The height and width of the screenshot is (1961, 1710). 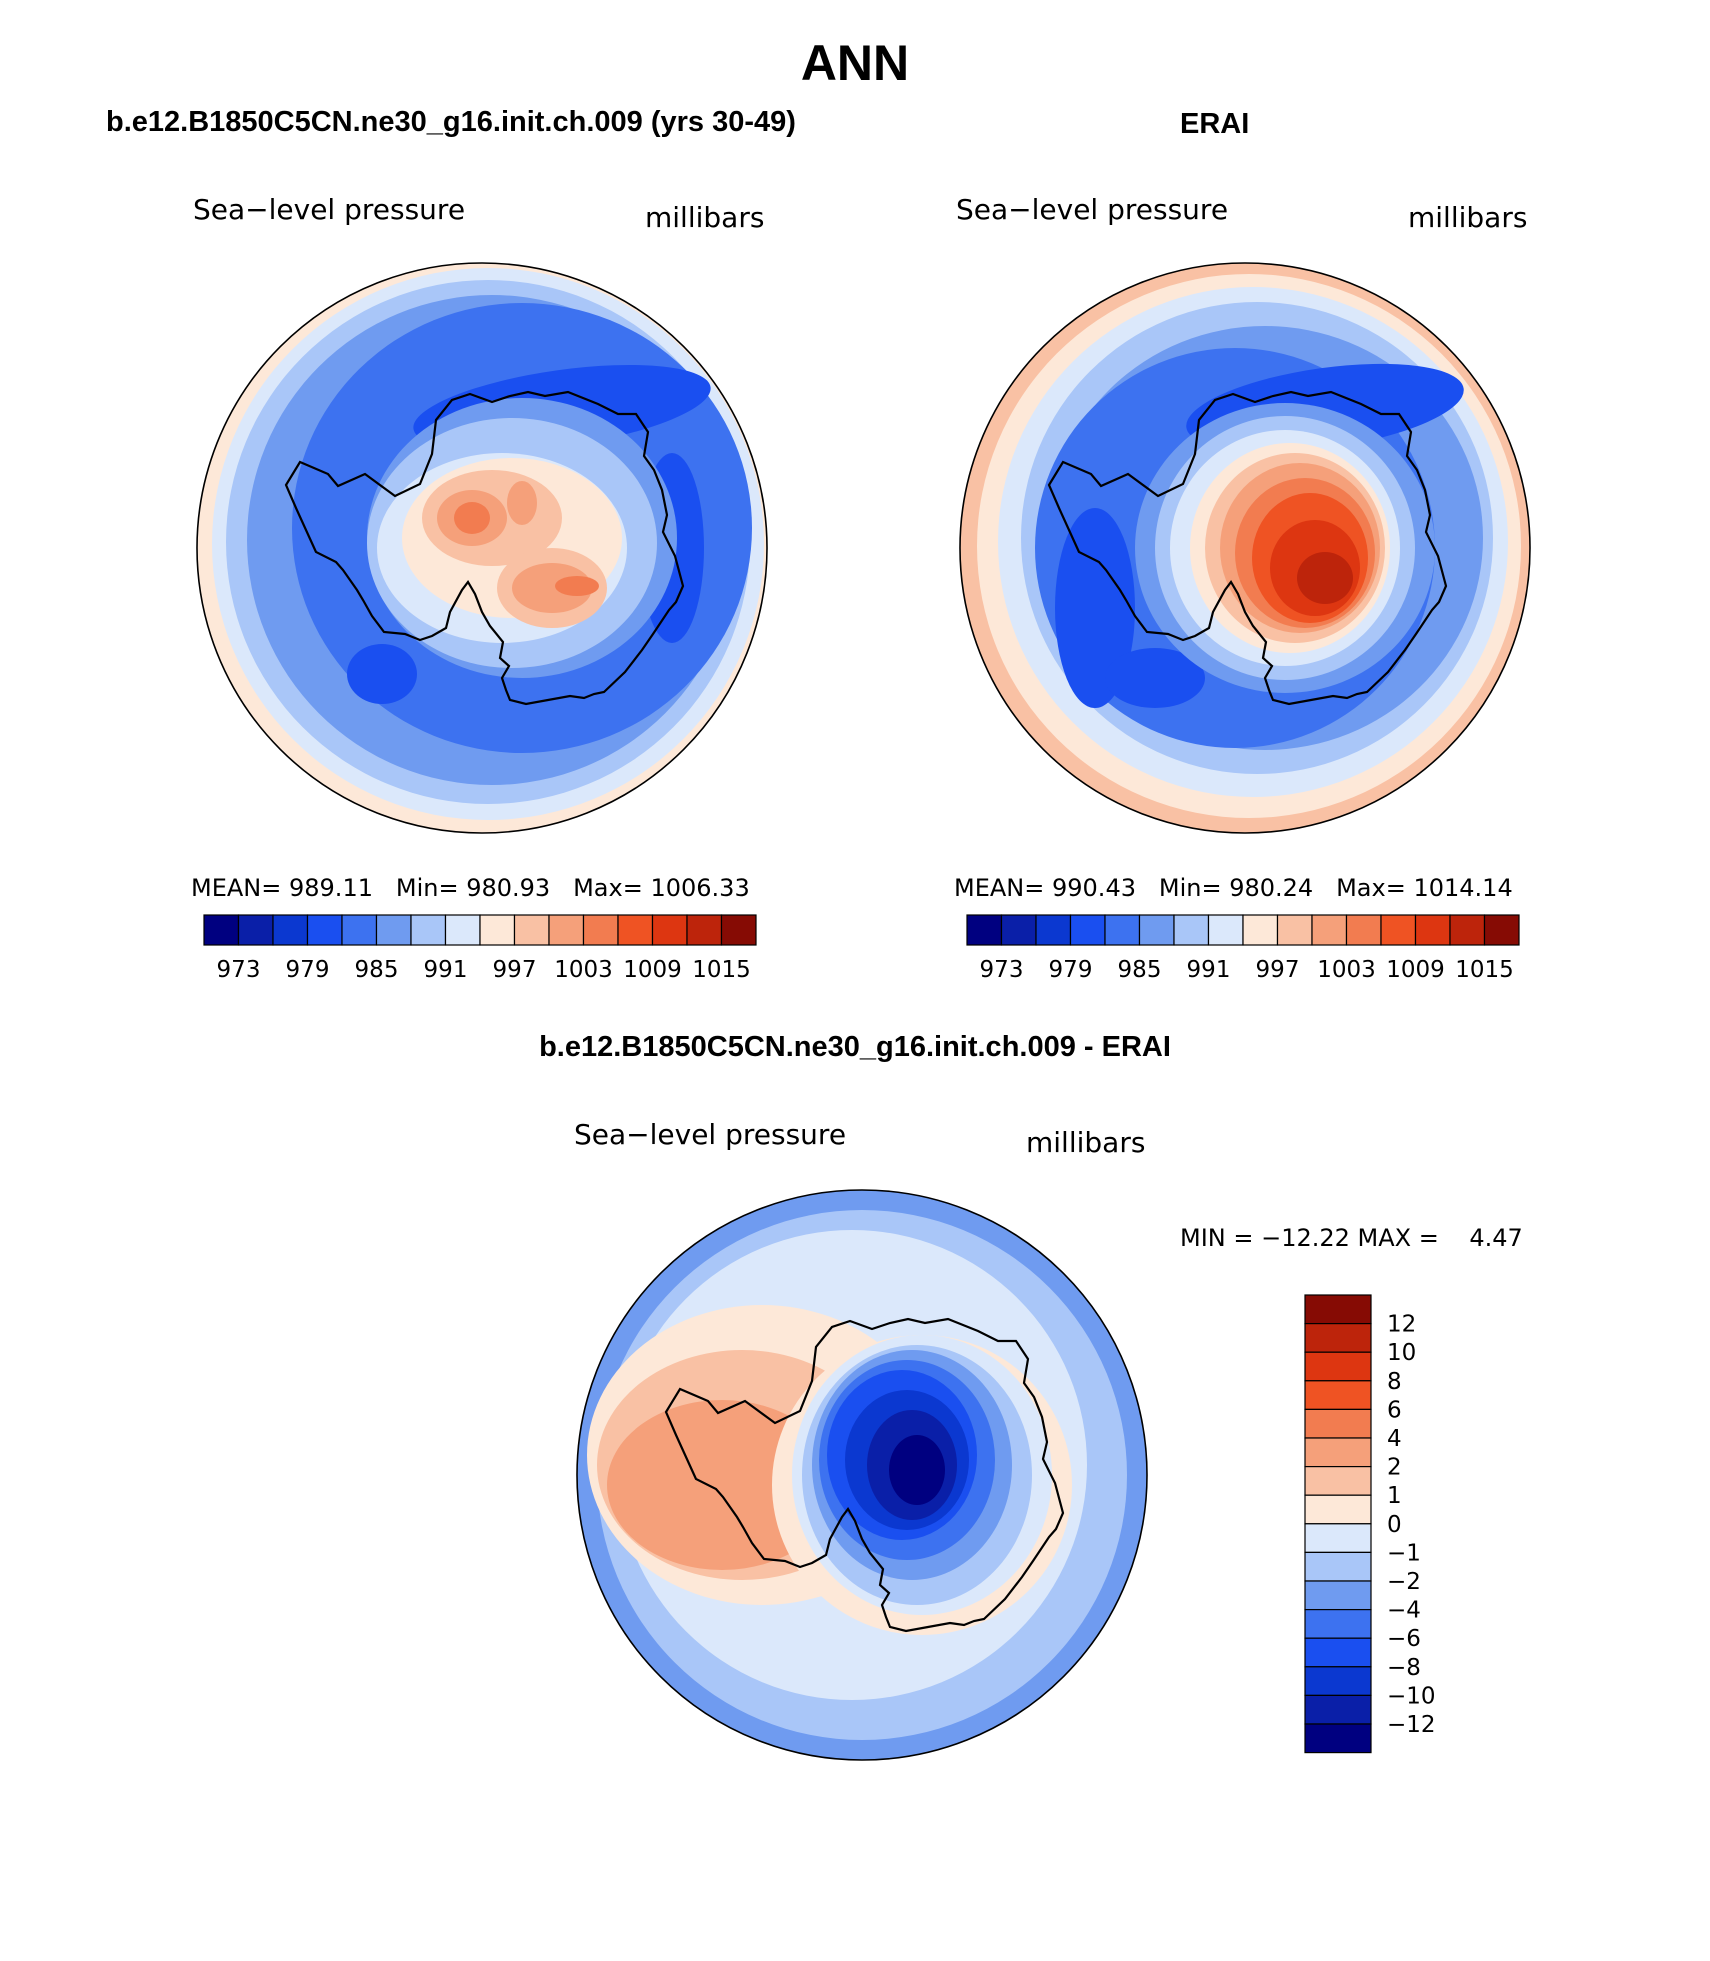 I want to click on model-right-label: millibars, so click(x=705, y=217).